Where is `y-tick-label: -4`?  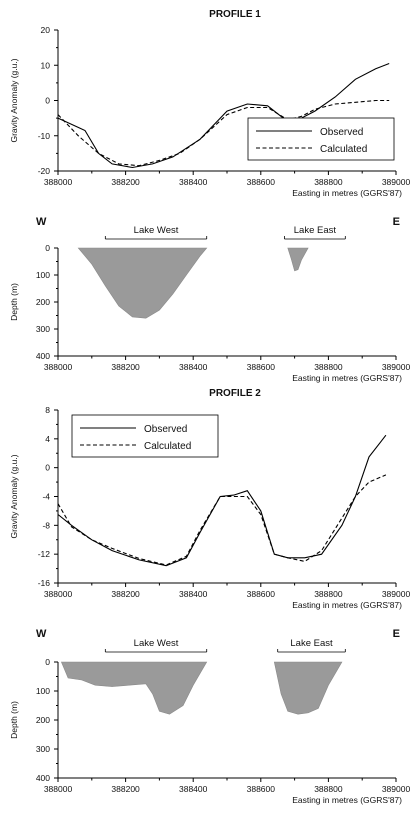 y-tick-label: -4 is located at coordinates (46, 497).